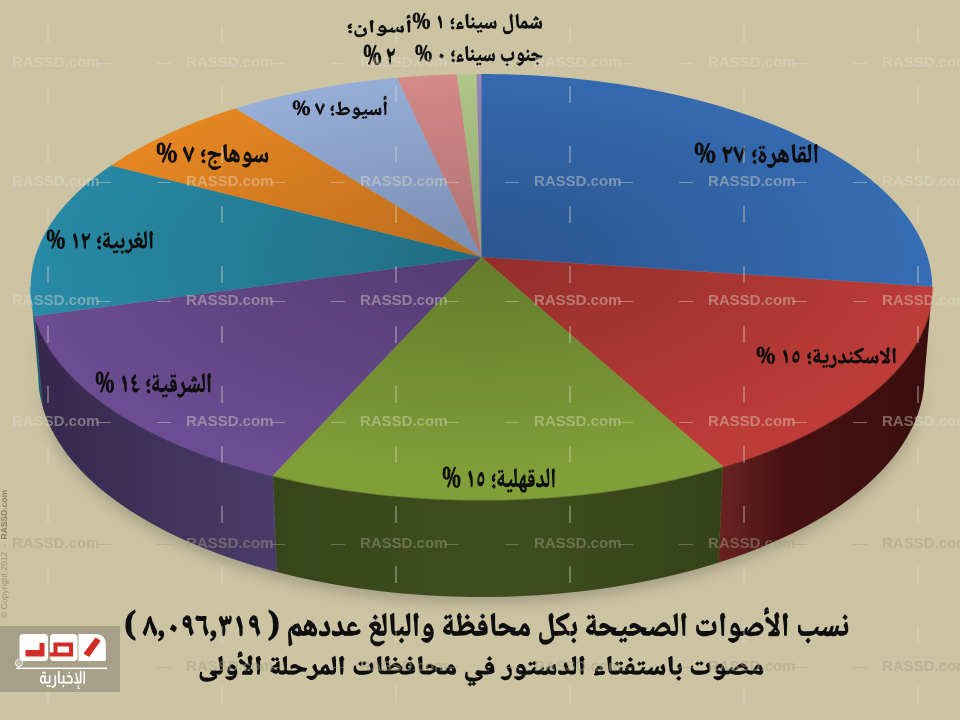  Describe the element at coordinates (19, 664) in the screenshot. I see `svg-text: R` at that location.